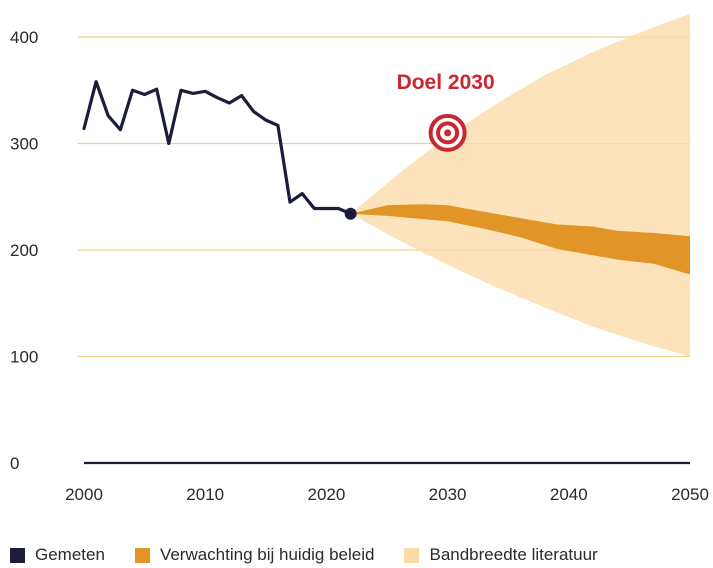  What do you see at coordinates (350, 213) in the screenshot?
I see `measured-endpoint` at bounding box center [350, 213].